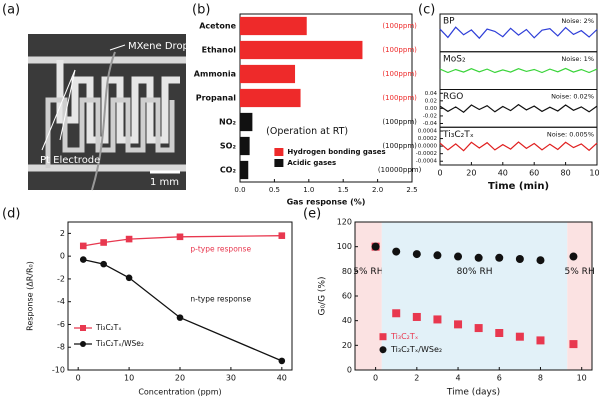 Image resolution: width=600 pixels, height=407 pixels. I want to click on micrograph: MXene Drop Pt Electrode 1 mm, so click(108, 112).